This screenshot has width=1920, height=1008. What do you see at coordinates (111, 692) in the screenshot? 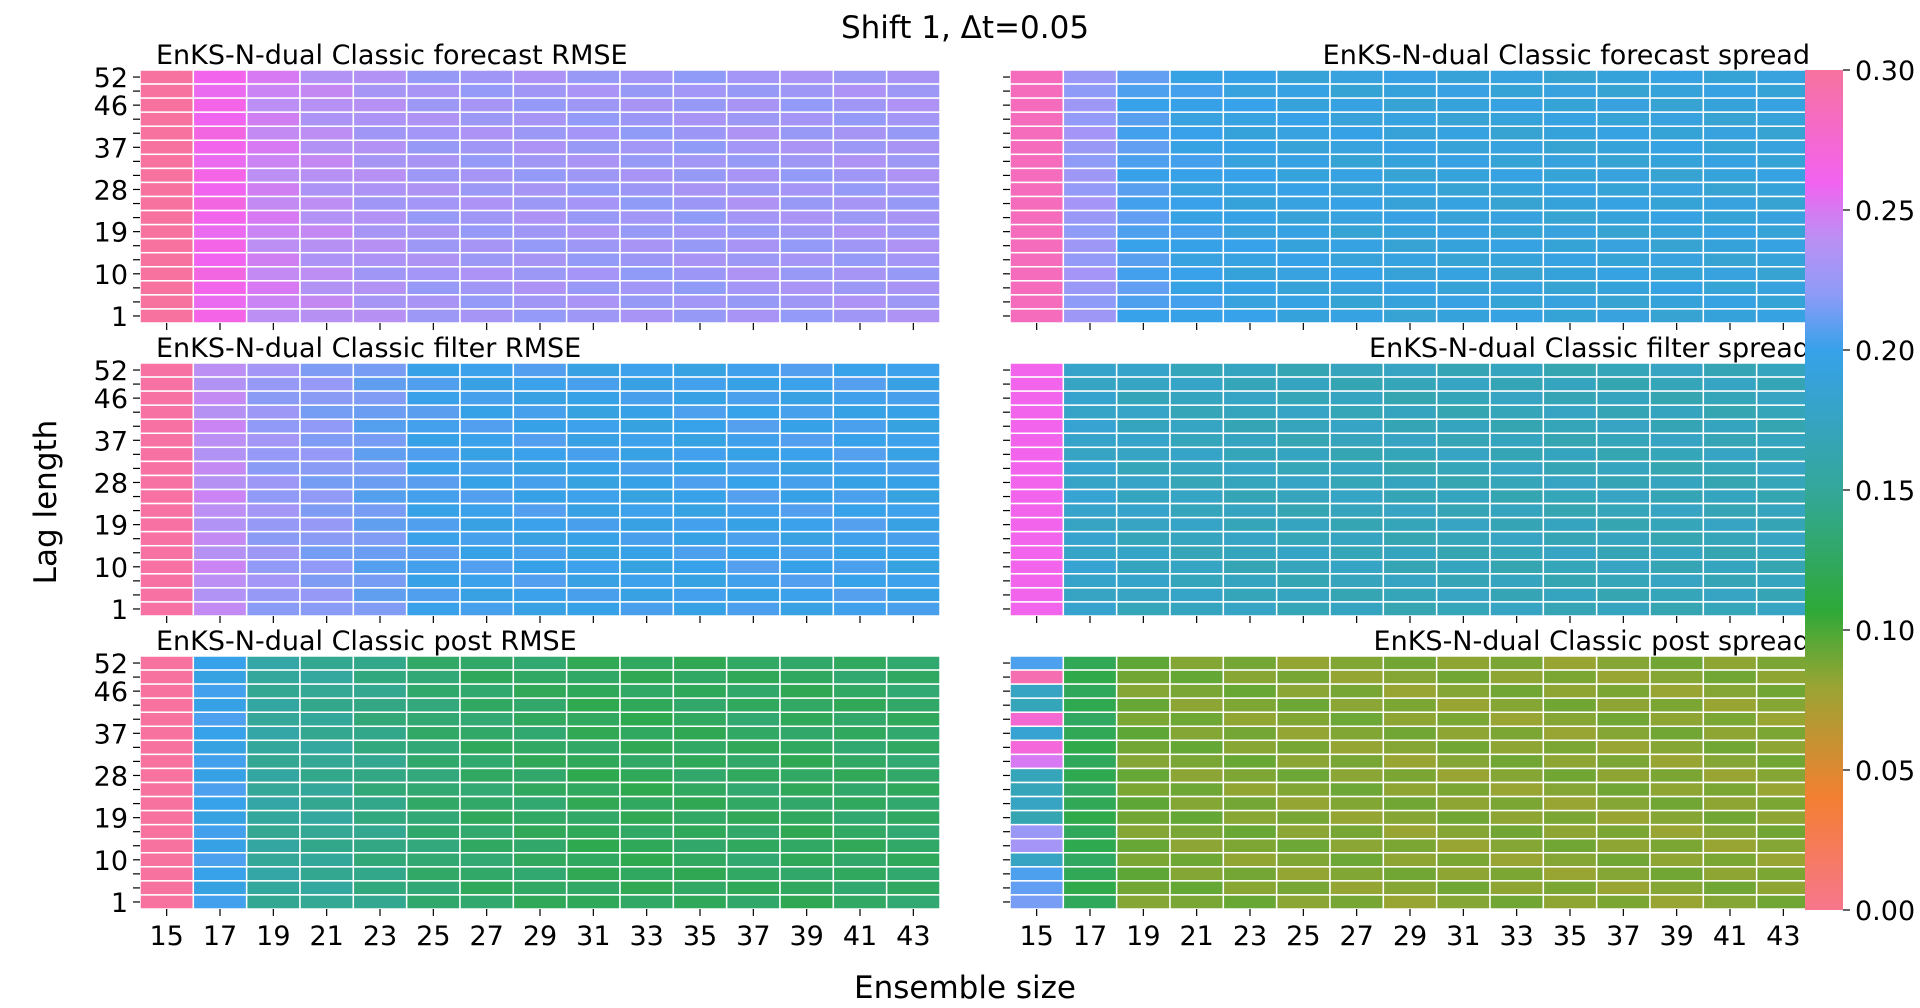
I see `y-tick-label: 46` at bounding box center [111, 692].